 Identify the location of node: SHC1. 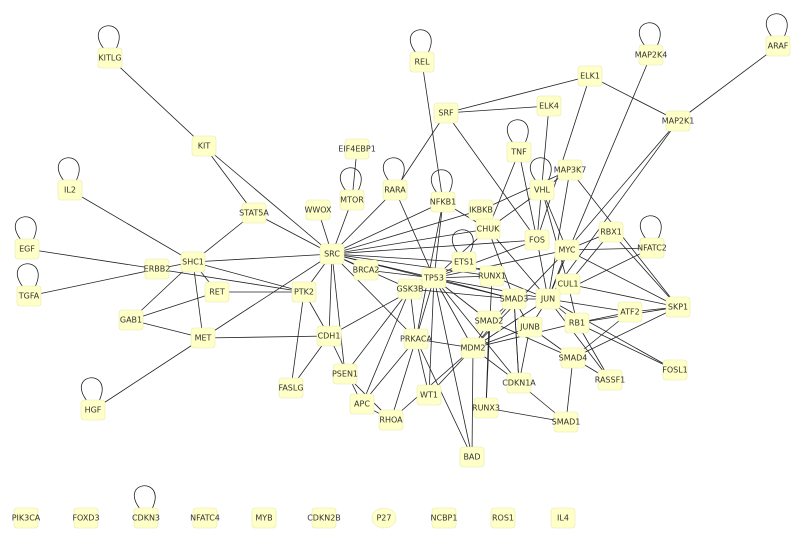
(193, 262).